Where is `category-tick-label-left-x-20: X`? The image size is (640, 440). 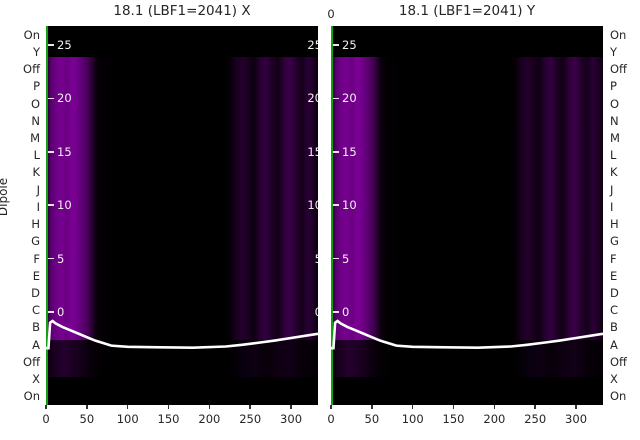
category-tick-label-left-x-20: X is located at coordinates (36, 379).